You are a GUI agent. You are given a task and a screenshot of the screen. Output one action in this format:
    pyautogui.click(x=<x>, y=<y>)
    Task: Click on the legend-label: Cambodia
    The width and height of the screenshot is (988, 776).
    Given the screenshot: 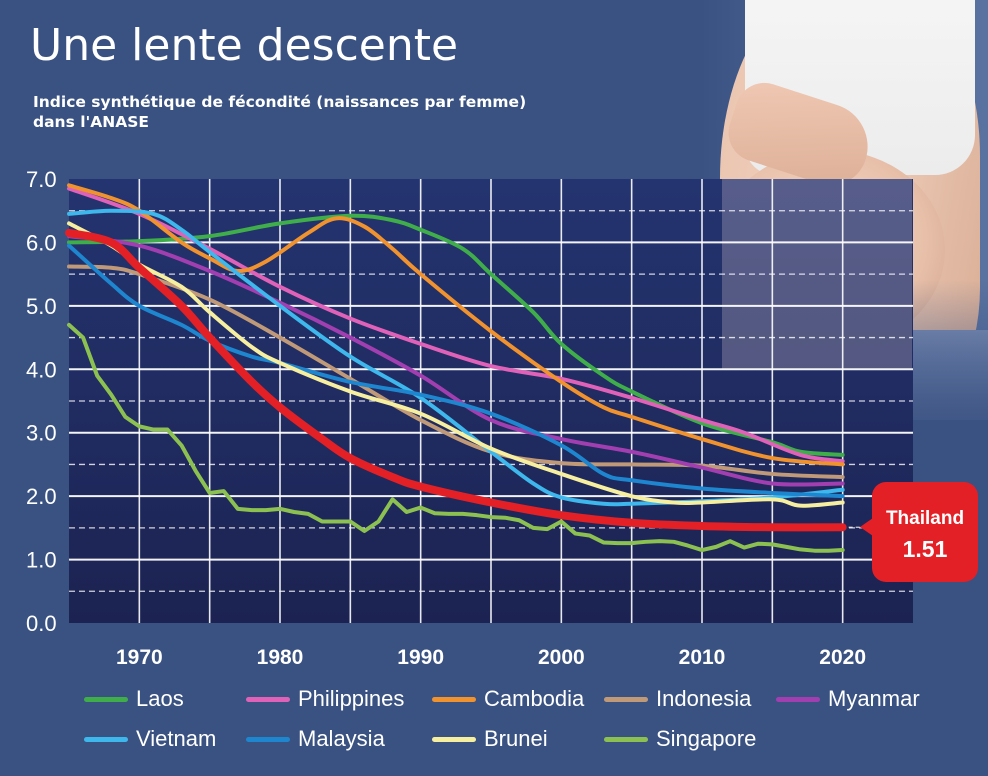 What is the action you would take?
    pyautogui.click(x=534, y=698)
    